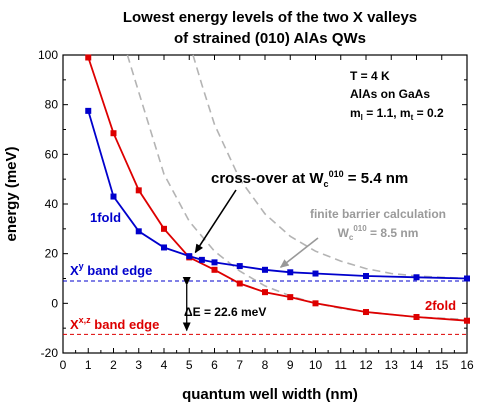 This screenshot has height=408, width=480. I want to click on crossover-arrow, so click(215, 221).